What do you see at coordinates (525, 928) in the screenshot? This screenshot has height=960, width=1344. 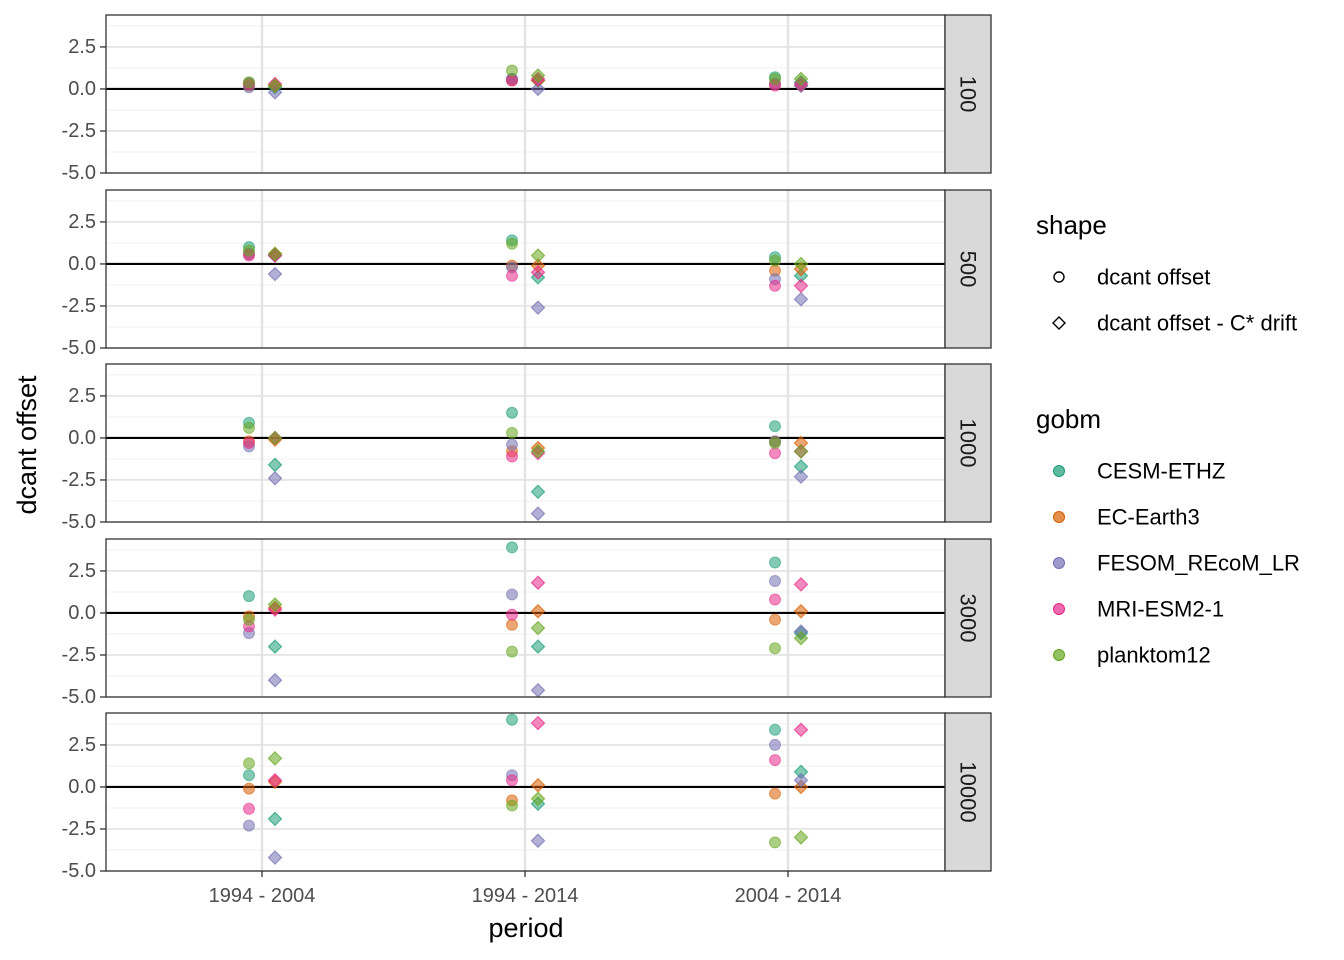 I see `x-axis-title: period` at bounding box center [525, 928].